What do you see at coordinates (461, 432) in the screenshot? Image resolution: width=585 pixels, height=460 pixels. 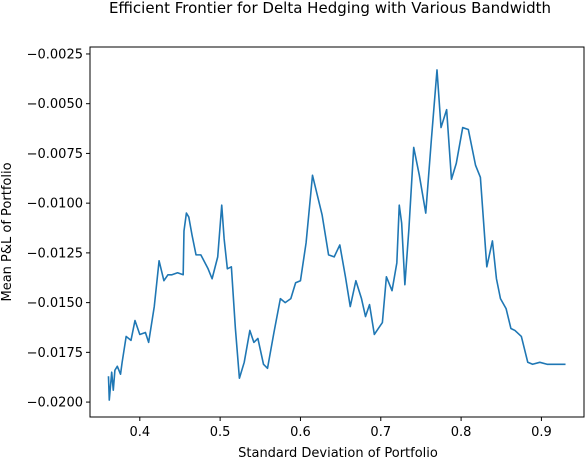 I see `x-tick-label: 0.8` at bounding box center [461, 432].